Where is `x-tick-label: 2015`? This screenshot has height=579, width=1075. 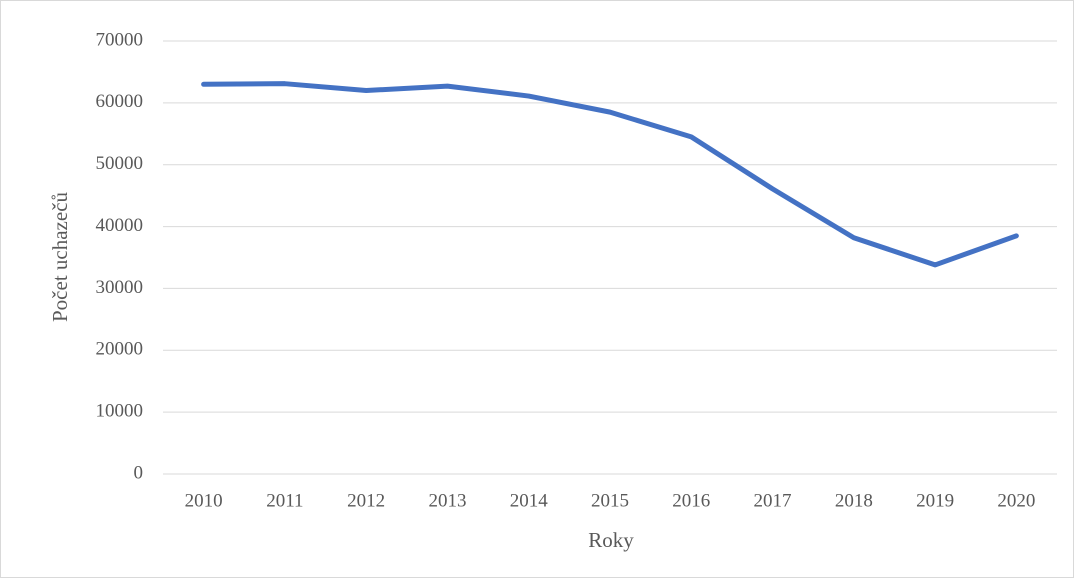
x-tick-label: 2015 is located at coordinates (610, 500).